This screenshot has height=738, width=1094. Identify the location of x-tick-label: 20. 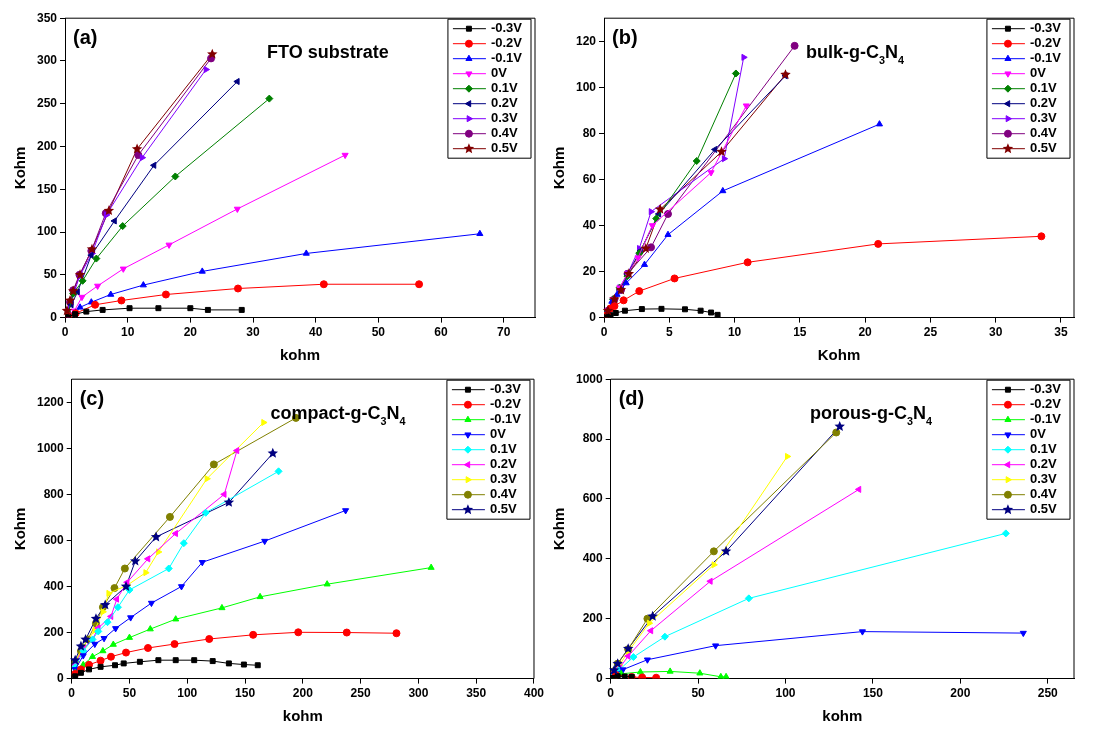
(190, 332).